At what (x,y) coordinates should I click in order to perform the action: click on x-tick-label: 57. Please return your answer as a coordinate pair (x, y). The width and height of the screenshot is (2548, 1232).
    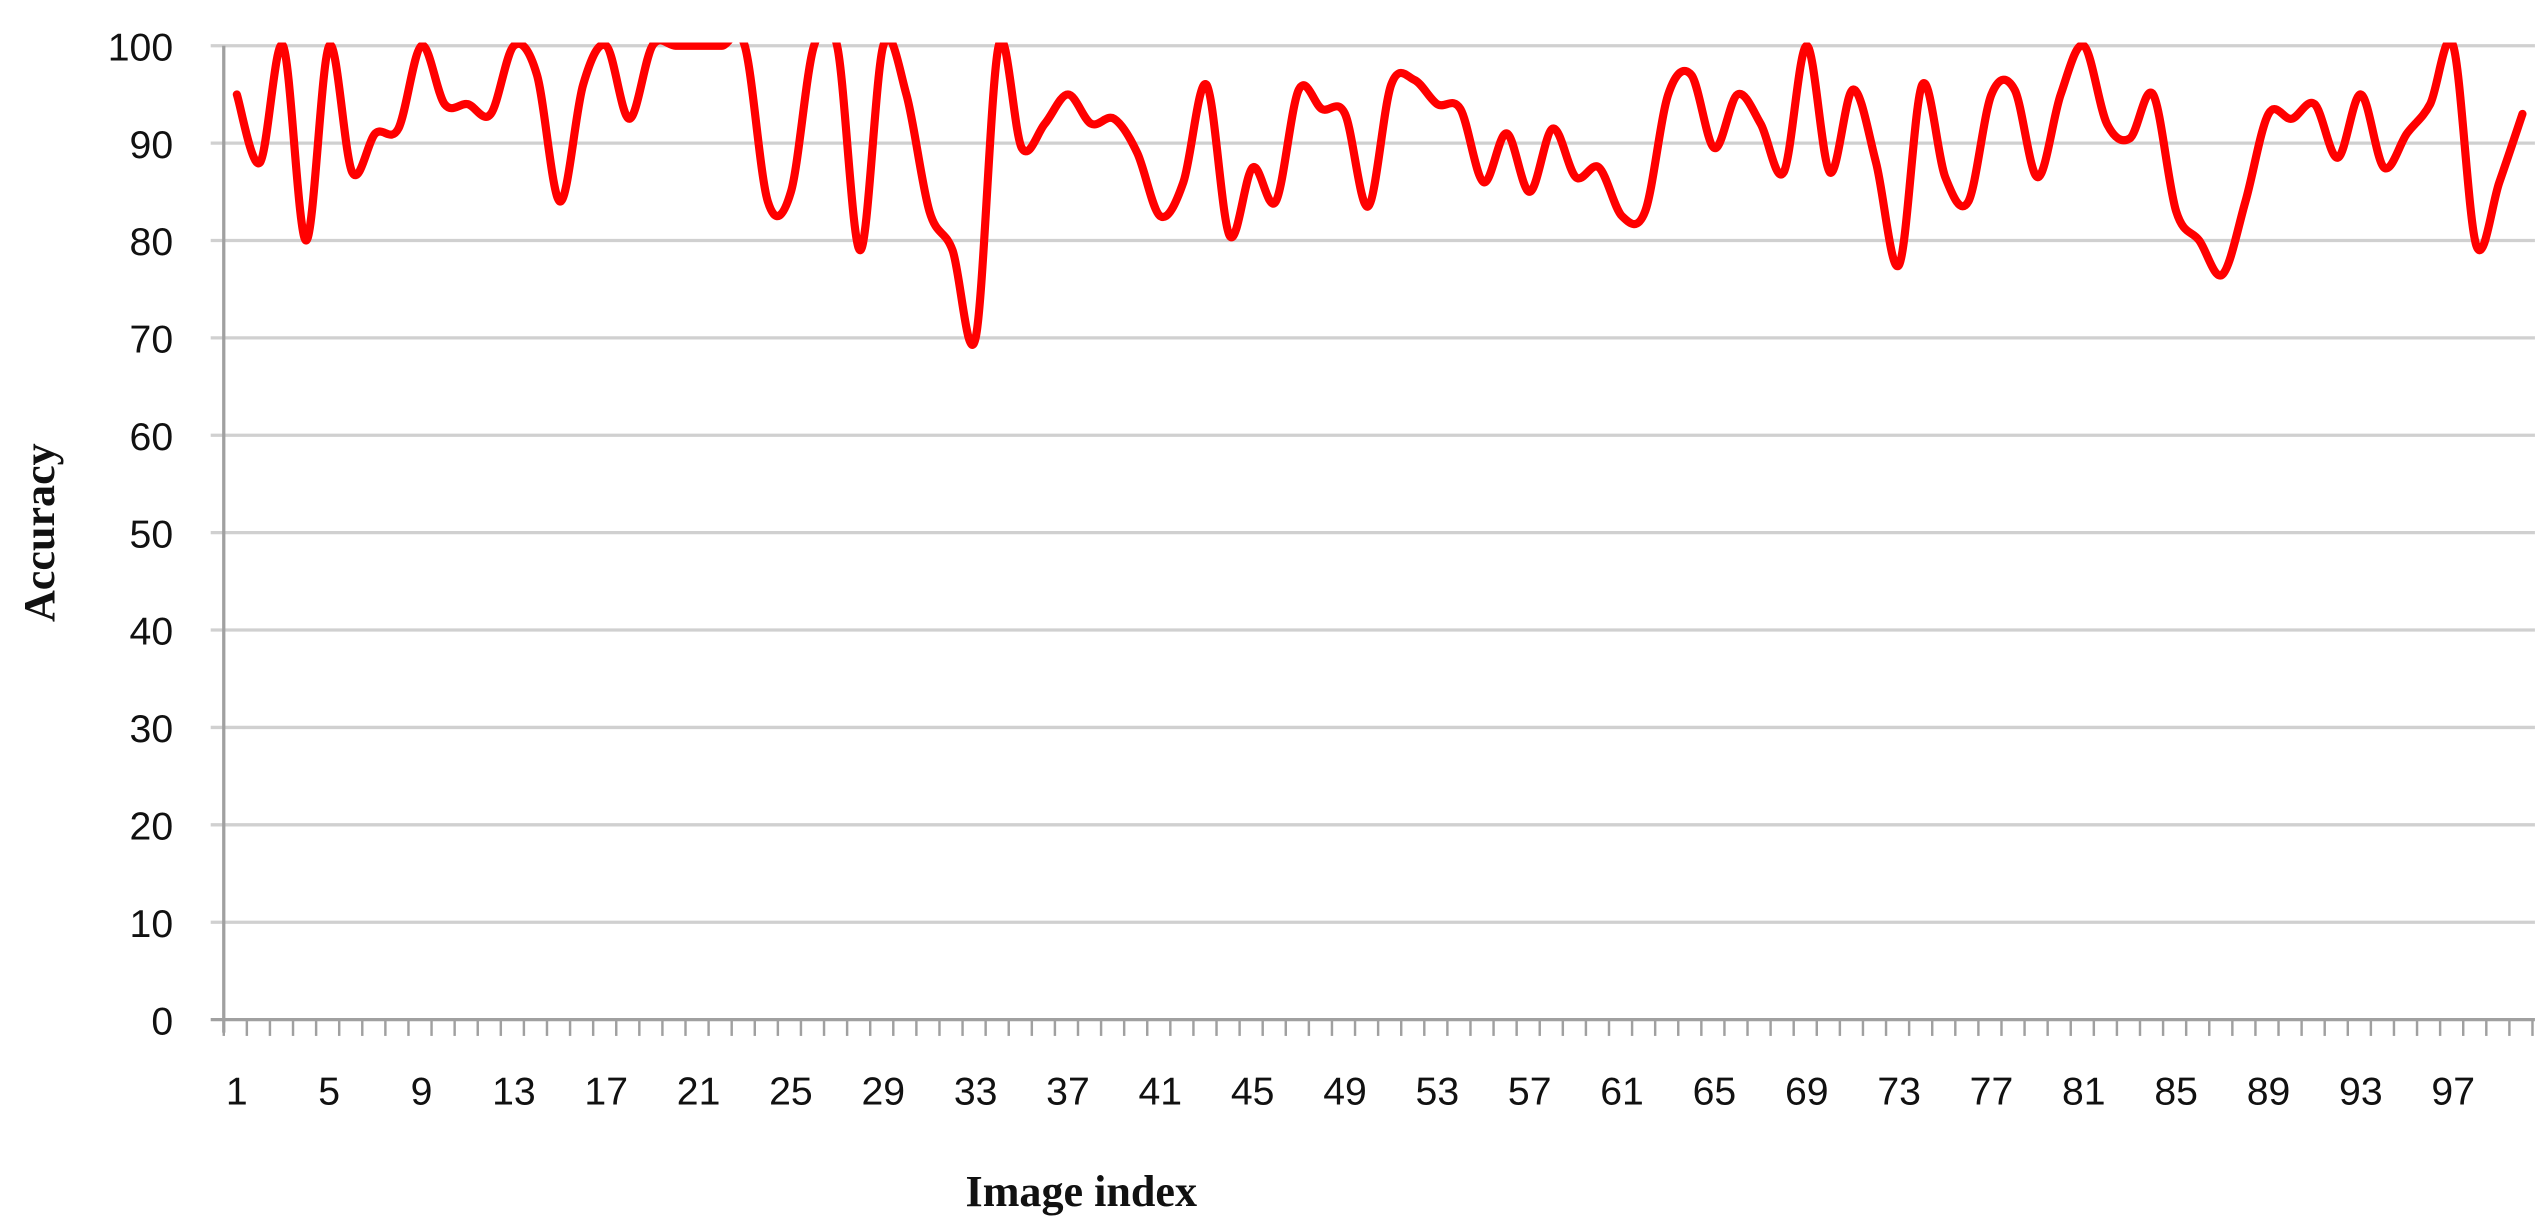
    Looking at the image, I should click on (1530, 1092).